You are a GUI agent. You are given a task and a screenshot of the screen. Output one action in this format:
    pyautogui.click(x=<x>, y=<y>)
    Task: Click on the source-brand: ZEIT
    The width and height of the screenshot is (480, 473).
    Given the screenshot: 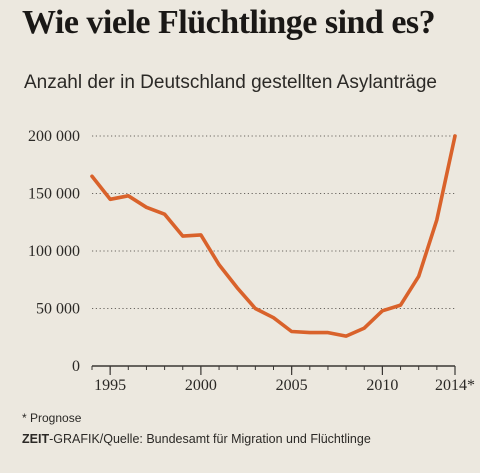 What is the action you would take?
    pyautogui.click(x=36, y=439)
    